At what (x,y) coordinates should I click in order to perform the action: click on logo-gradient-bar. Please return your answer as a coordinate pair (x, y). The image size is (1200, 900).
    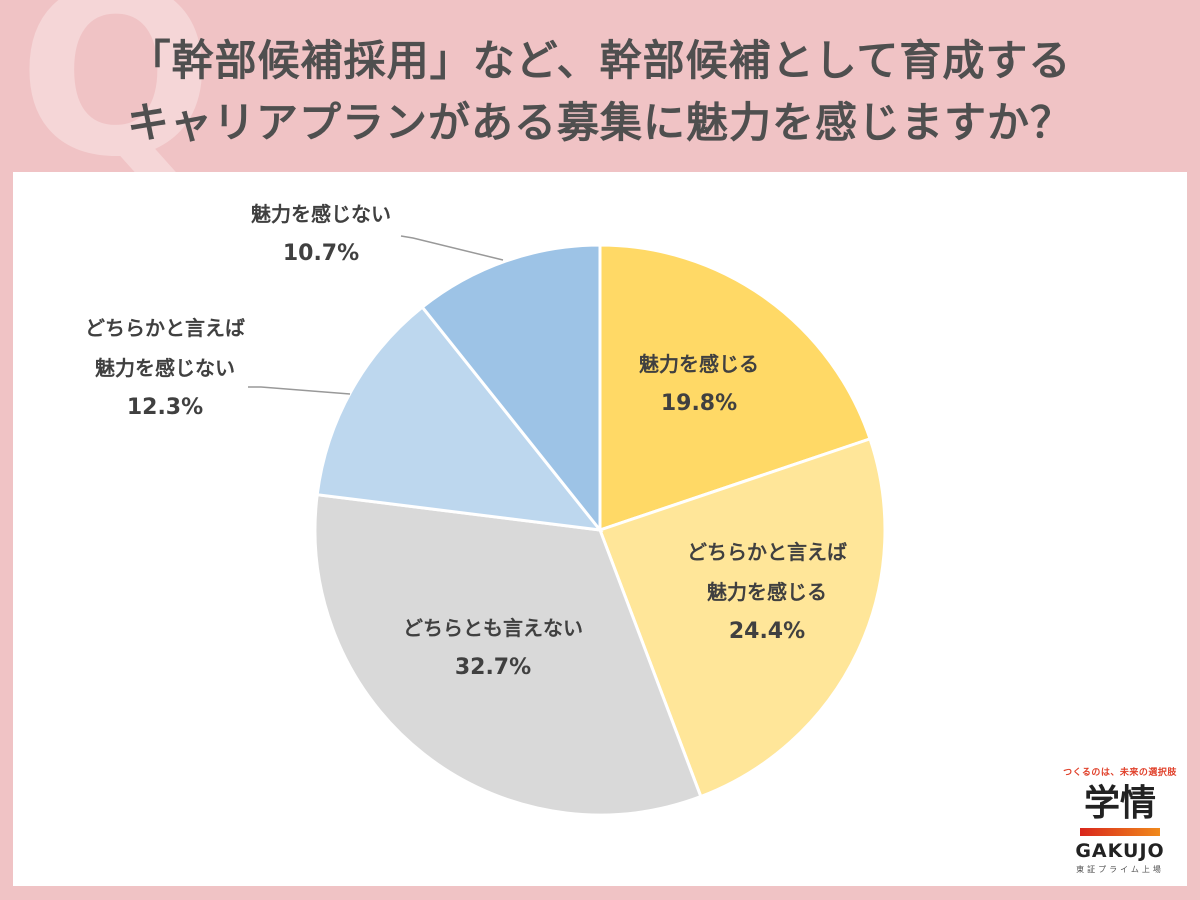
    Looking at the image, I should click on (1120, 832).